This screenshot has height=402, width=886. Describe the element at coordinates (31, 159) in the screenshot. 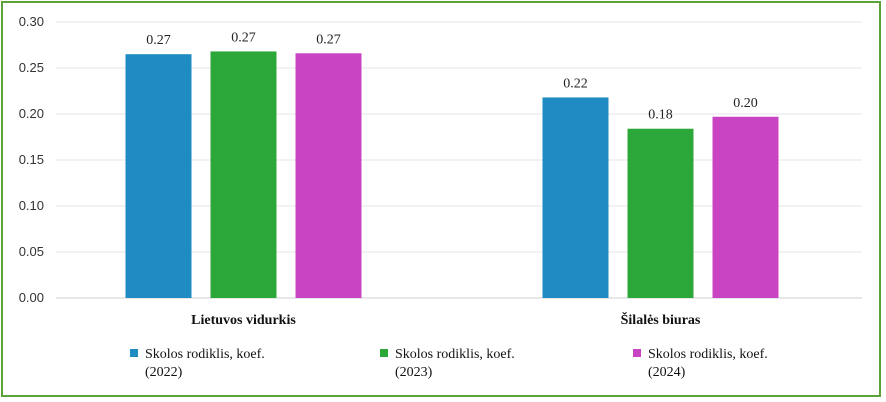

I see `y-tick-label: 0.15` at that location.